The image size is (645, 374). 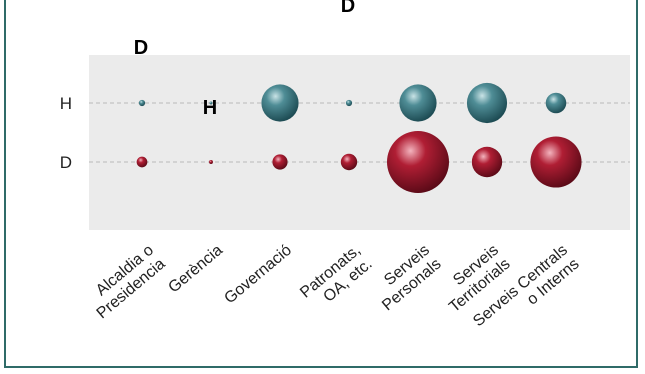 I want to click on x-tick-label-2: Governació, so click(x=258, y=275).